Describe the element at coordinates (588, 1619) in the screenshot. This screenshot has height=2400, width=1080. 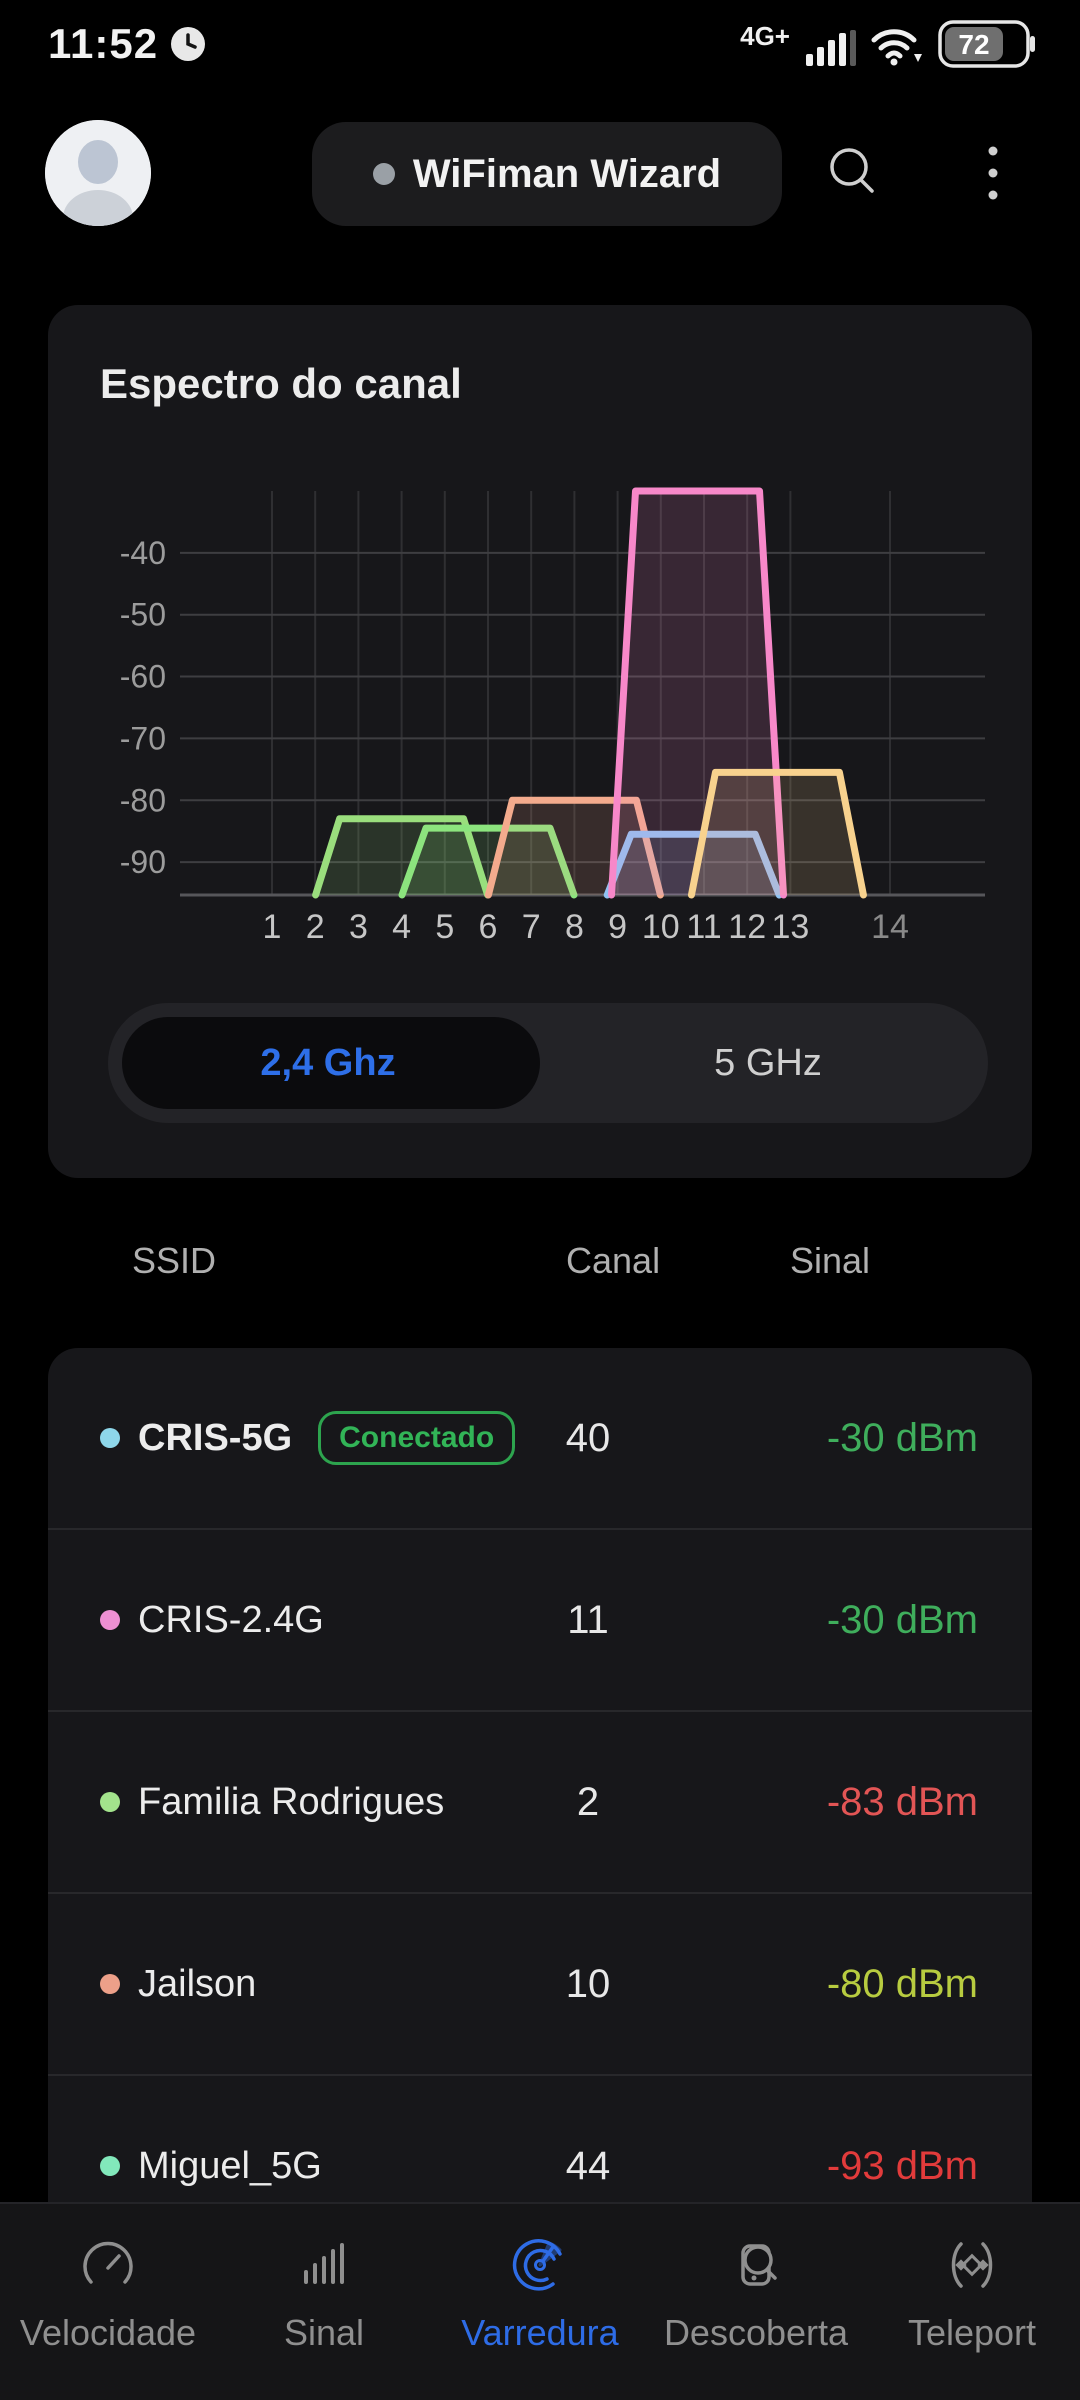
I see `network-channel: 11` at that location.